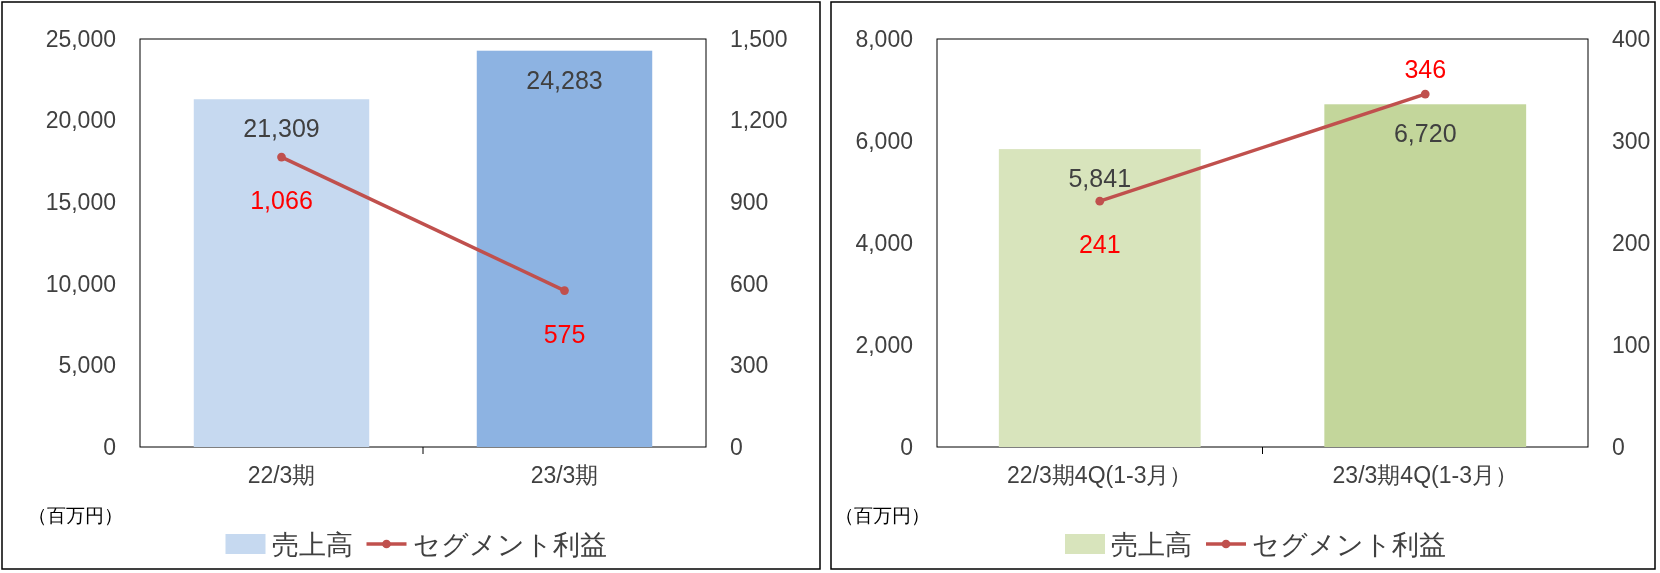 This screenshot has width=1660, height=573. What do you see at coordinates (564, 333) in the screenshot?
I see `data-label: 575` at bounding box center [564, 333].